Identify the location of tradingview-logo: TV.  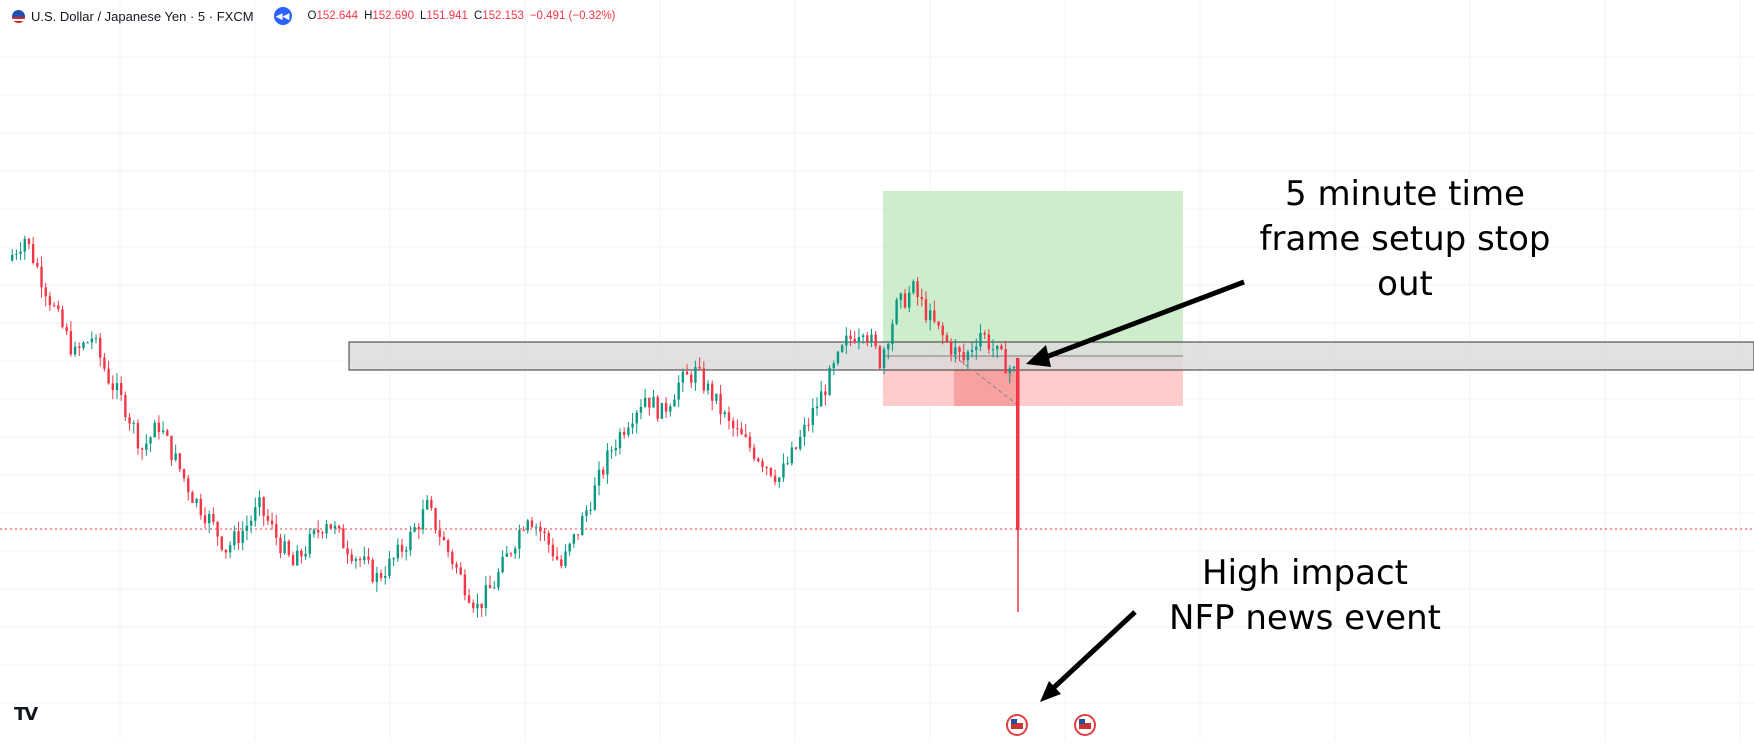
(26, 714).